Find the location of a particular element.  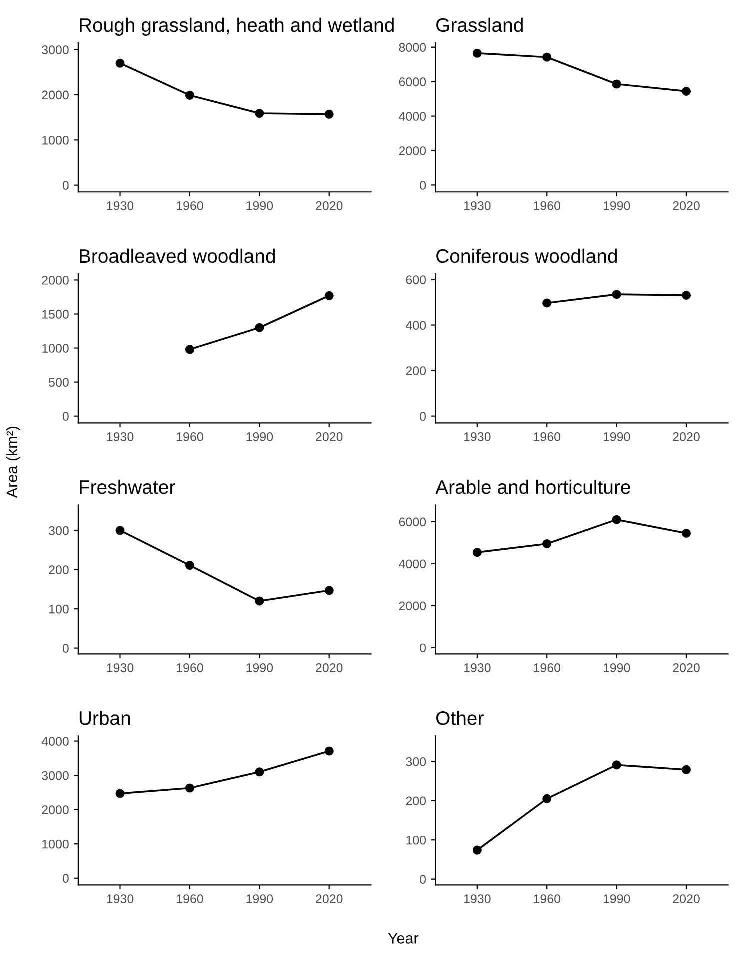

y-tick-label: 400 is located at coordinates (416, 325).